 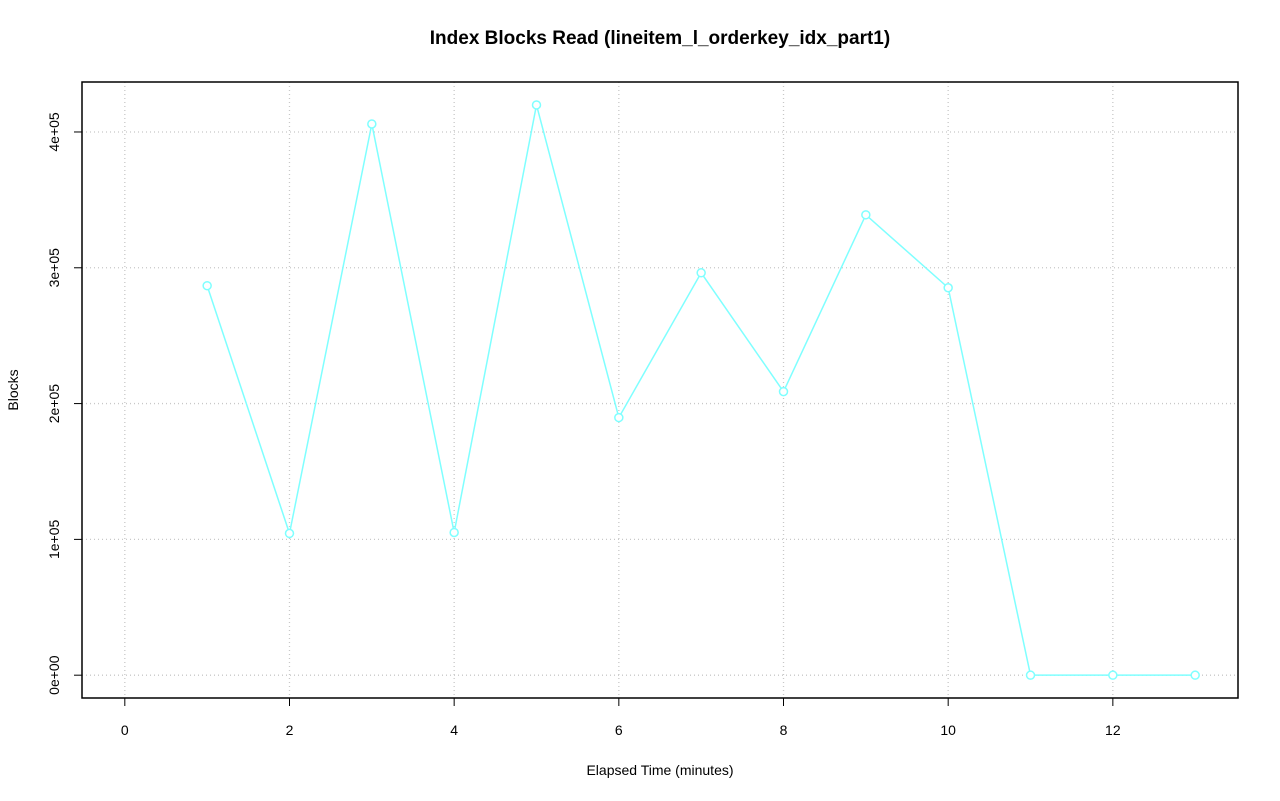 I want to click on x-tick-label: 0, so click(x=125, y=730).